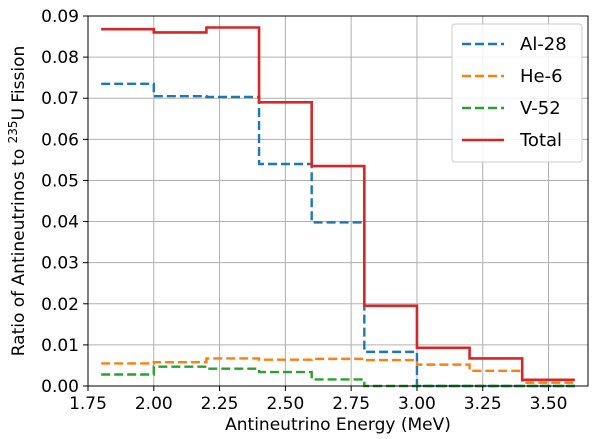 This screenshot has height=439, width=600. What do you see at coordinates (318, 400) in the screenshot?
I see `x-axis-ticks: 1.75 2.00 2.25 2.50 2.75 3.00 3.25 3.50` at bounding box center [318, 400].